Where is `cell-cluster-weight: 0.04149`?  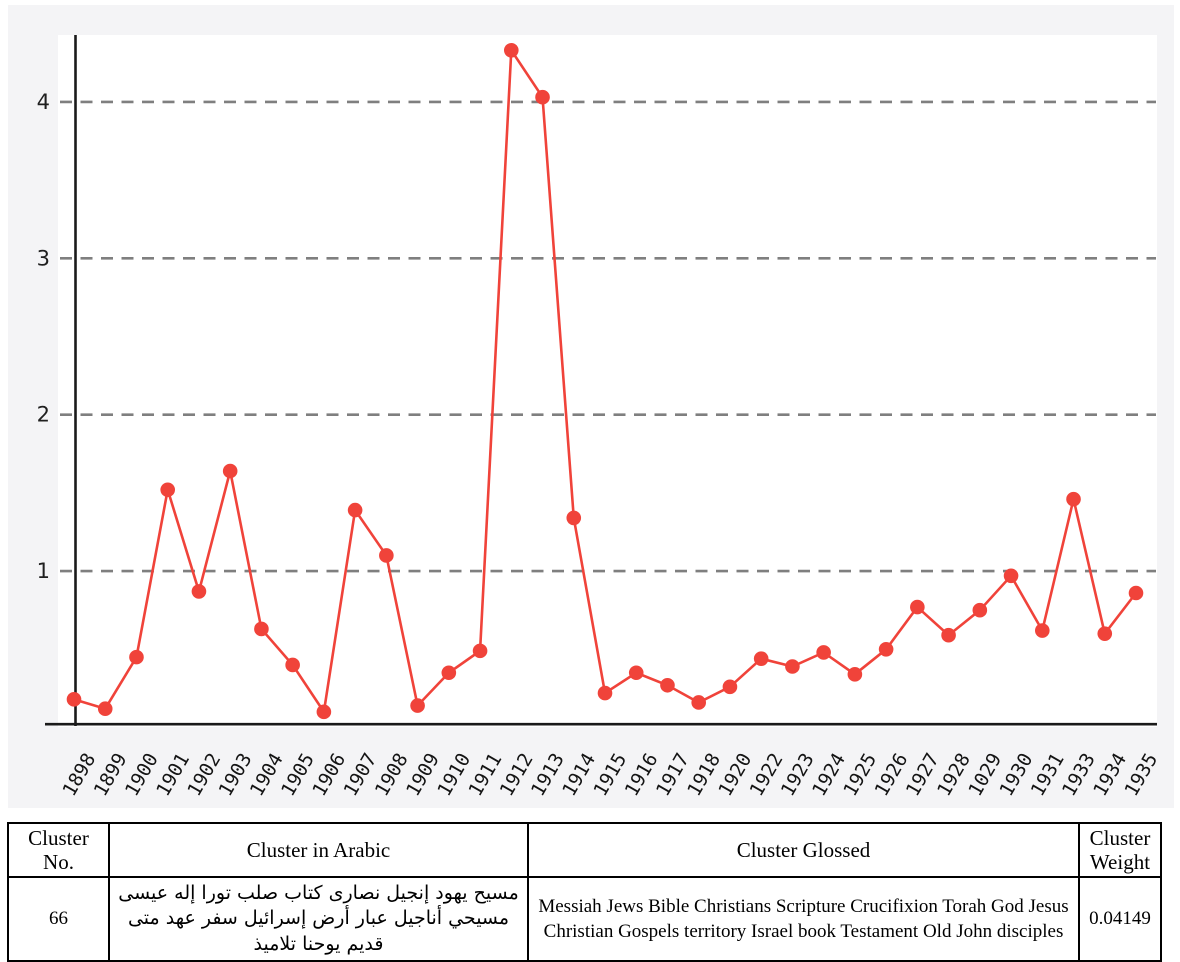 cell-cluster-weight: 0.04149 is located at coordinates (1120, 919).